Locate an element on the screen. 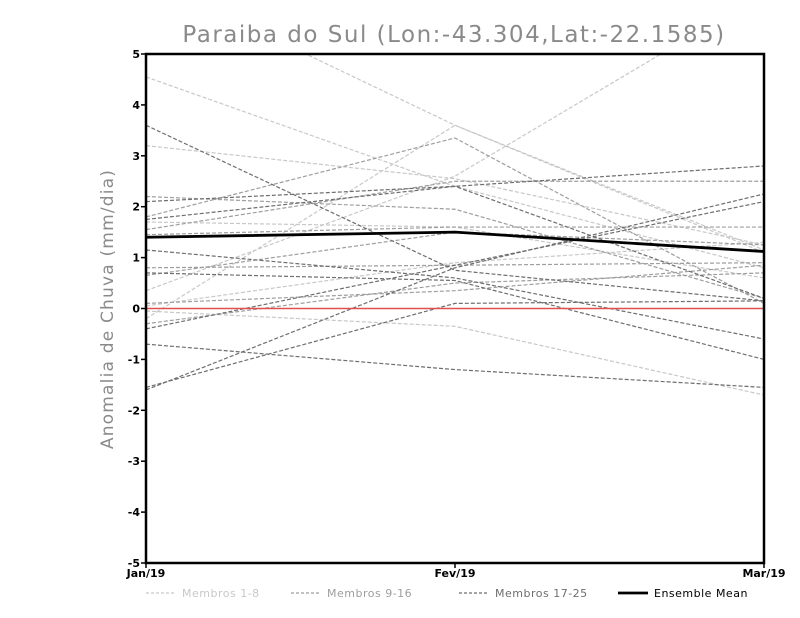 This screenshot has width=800, height=618. y-tick-label: 2 is located at coordinates (136, 207).